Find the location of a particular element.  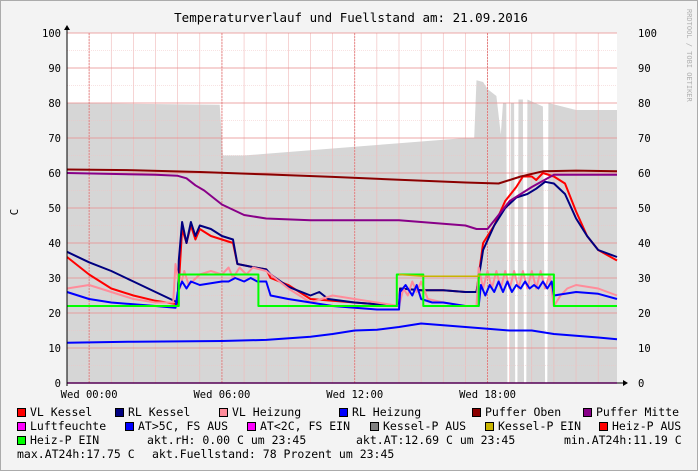

legend-item-heiz-p-ein: Heiz-P EIN is located at coordinates (58, 440).